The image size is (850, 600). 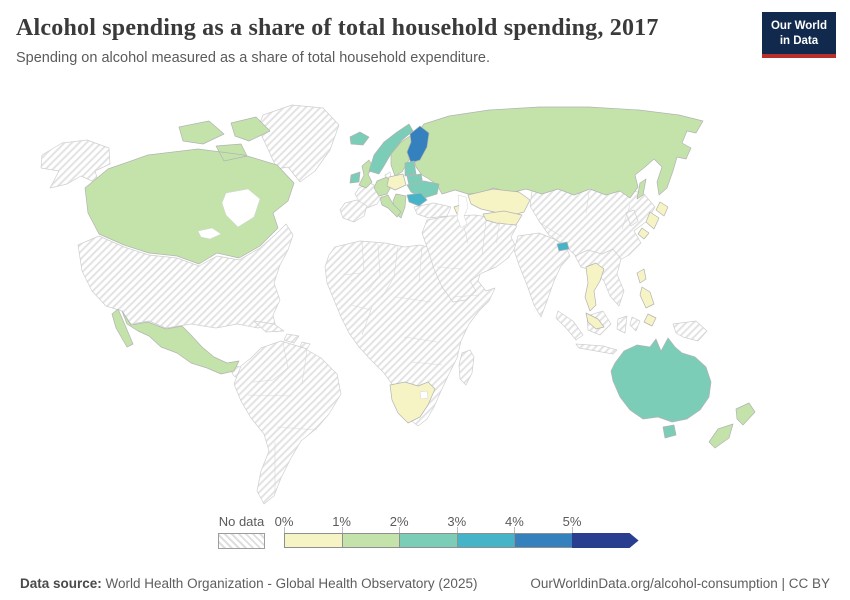 What do you see at coordinates (418, 144) in the screenshot?
I see `map-region-finland` at bounding box center [418, 144].